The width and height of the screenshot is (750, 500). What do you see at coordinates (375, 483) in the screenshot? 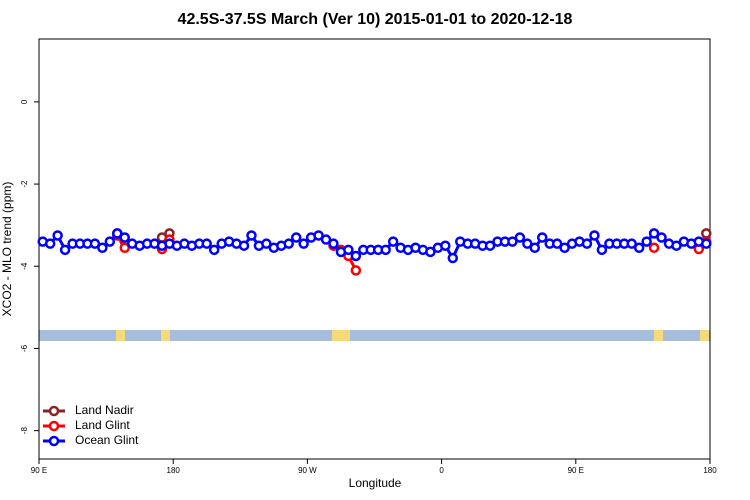
I see `x-axis-label: Longitude` at bounding box center [375, 483].